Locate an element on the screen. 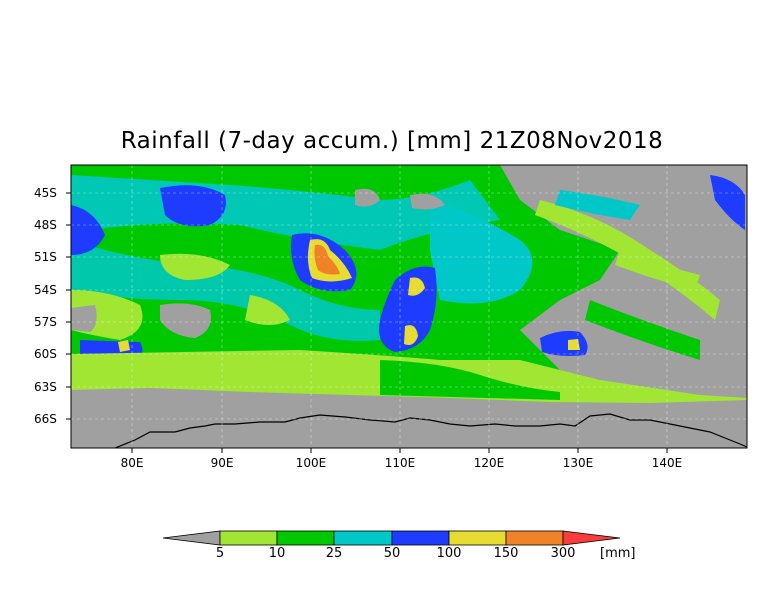 This screenshot has height=612, width=784. lat-label: 57S is located at coordinates (45, 322).